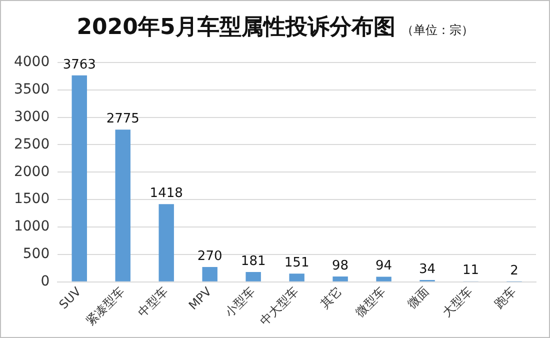  What do you see at coordinates (458, 302) in the screenshot?
I see `x-tick-label: 大型车` at bounding box center [458, 302].